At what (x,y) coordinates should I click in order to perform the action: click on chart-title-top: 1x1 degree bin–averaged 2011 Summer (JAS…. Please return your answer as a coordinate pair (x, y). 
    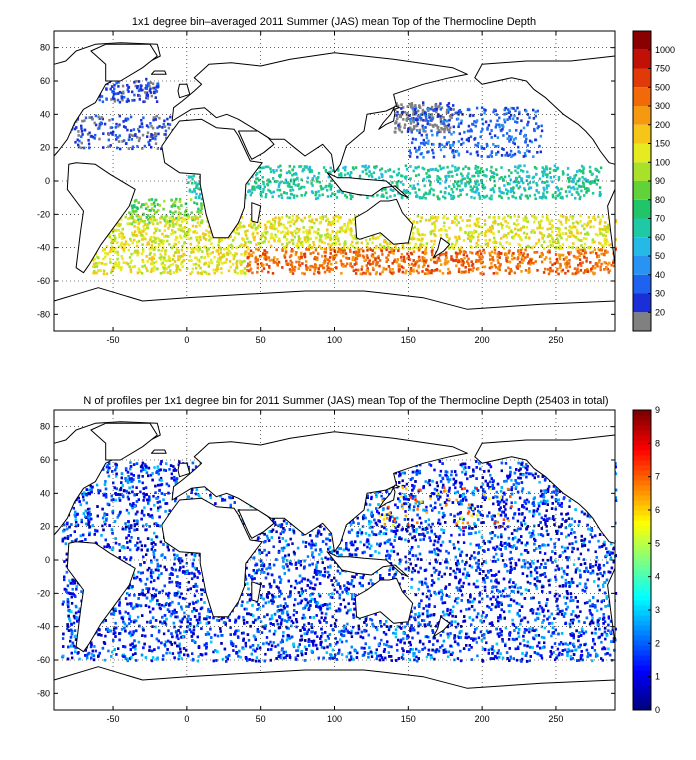
    Looking at the image, I should click on (334, 22).